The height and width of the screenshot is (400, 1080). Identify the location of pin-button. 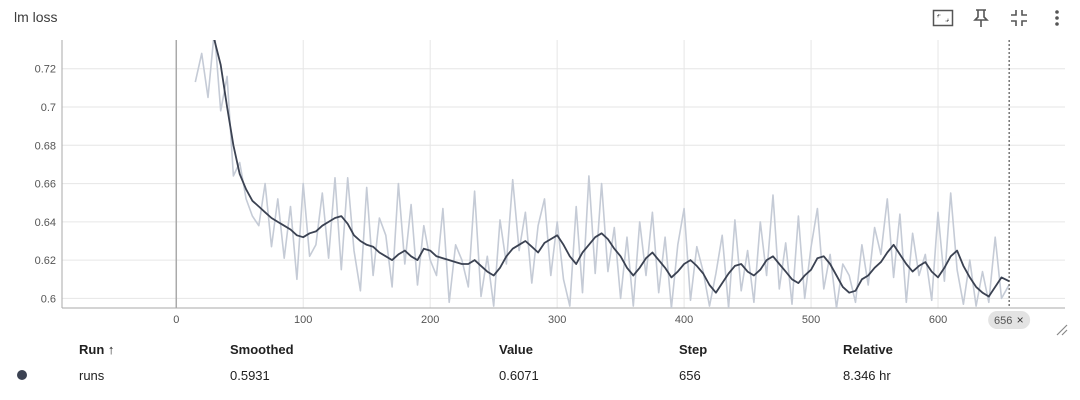
(981, 18).